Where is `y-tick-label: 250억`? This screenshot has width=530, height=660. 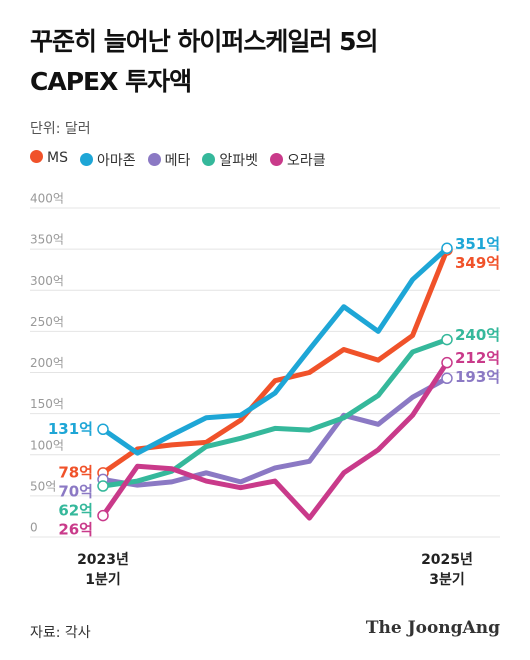 y-tick-label: 250억 is located at coordinates (47, 322).